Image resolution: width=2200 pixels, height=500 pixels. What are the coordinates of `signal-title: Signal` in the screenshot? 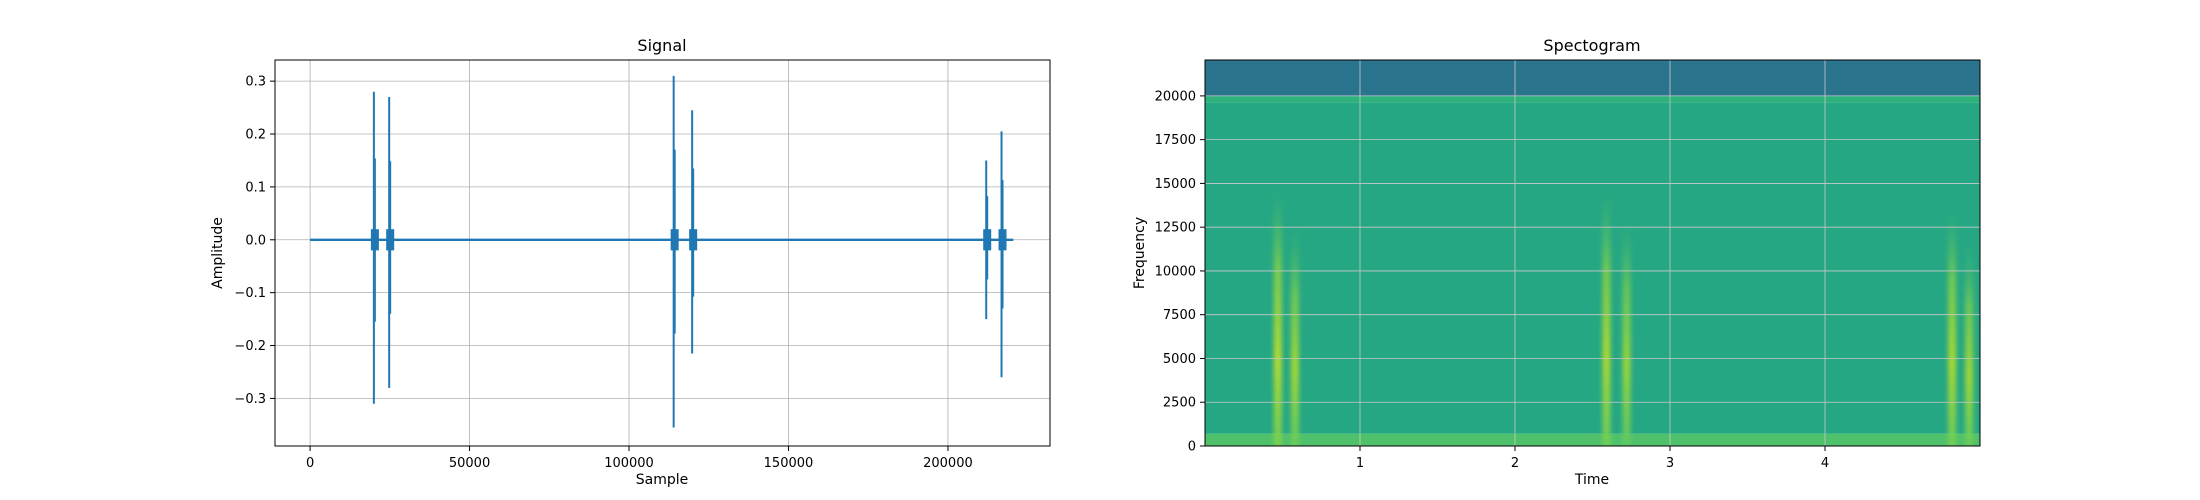 It's located at (661, 45).